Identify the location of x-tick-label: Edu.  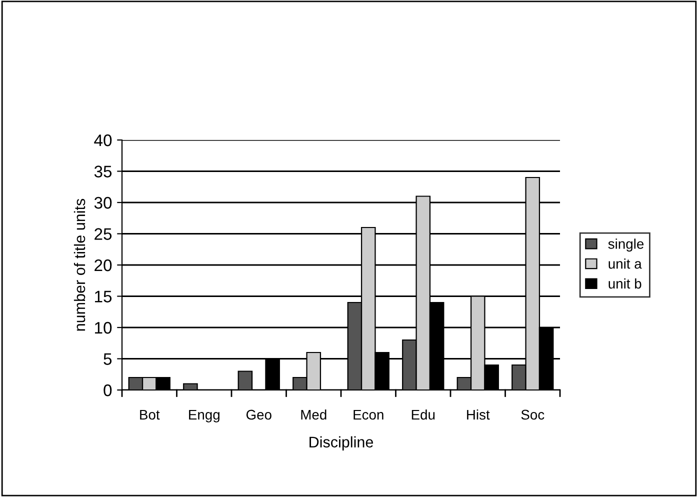
(423, 414).